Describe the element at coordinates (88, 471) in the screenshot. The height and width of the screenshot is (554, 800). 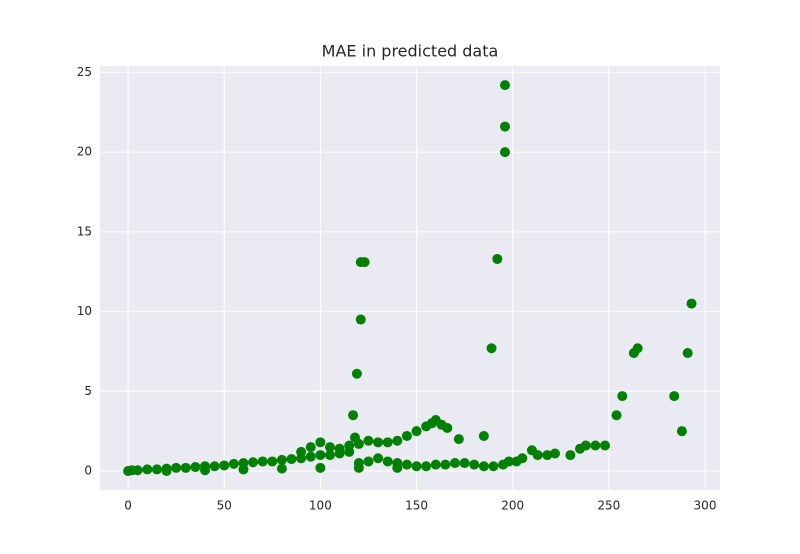
I see `y-tick-label: 0` at that location.